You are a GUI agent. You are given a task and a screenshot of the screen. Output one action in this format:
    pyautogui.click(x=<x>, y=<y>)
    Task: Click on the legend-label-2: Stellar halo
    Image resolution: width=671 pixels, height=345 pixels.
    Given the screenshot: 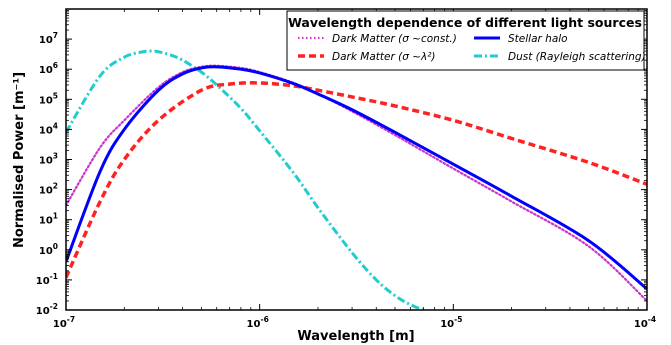 What is the action you would take?
    pyautogui.click(x=538, y=39)
    